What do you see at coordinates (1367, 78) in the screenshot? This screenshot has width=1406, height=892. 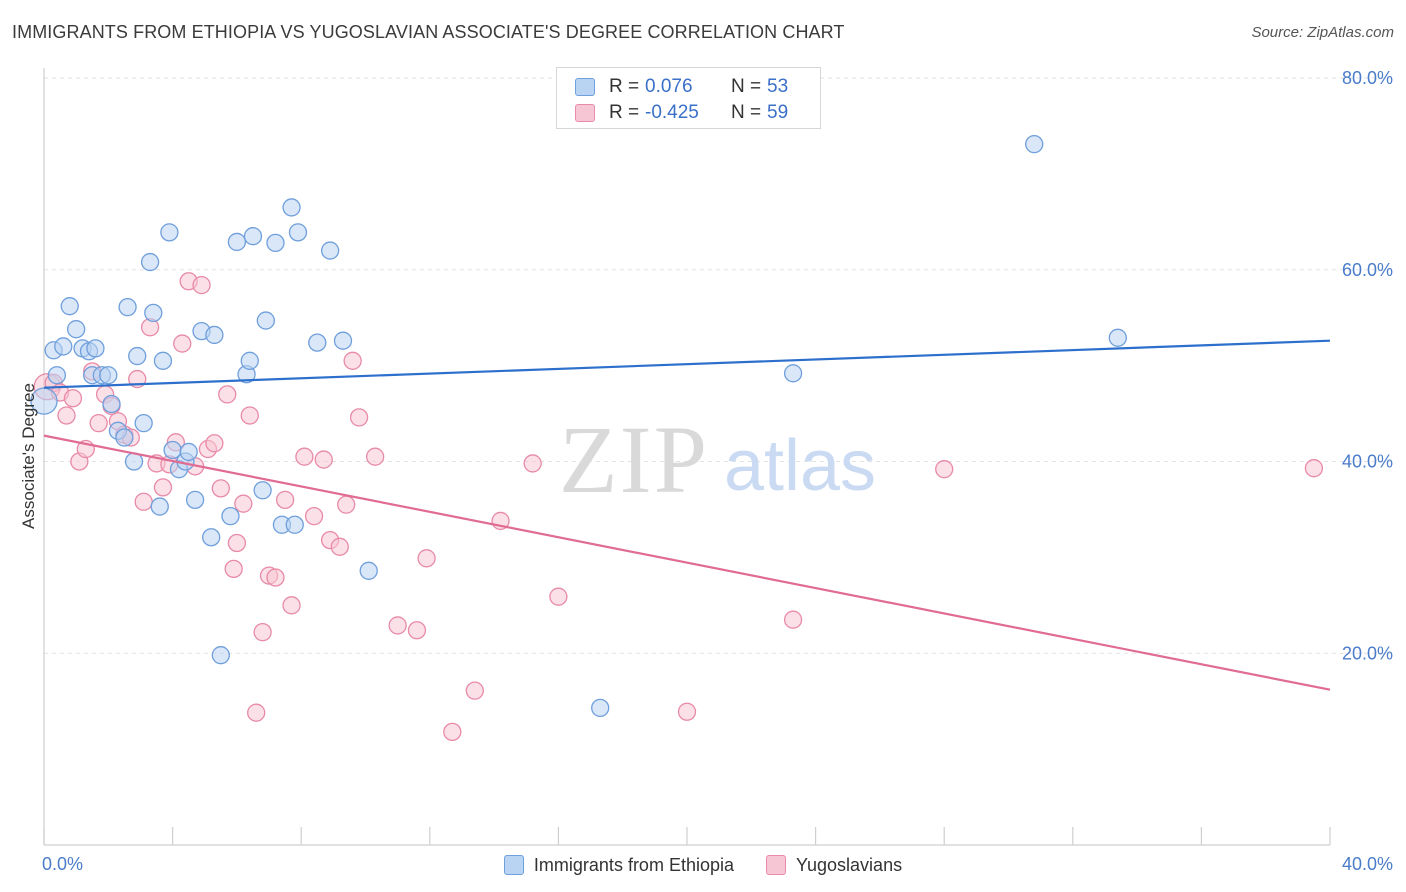 I see `y-tick-label: 80.0%` at bounding box center [1367, 78].